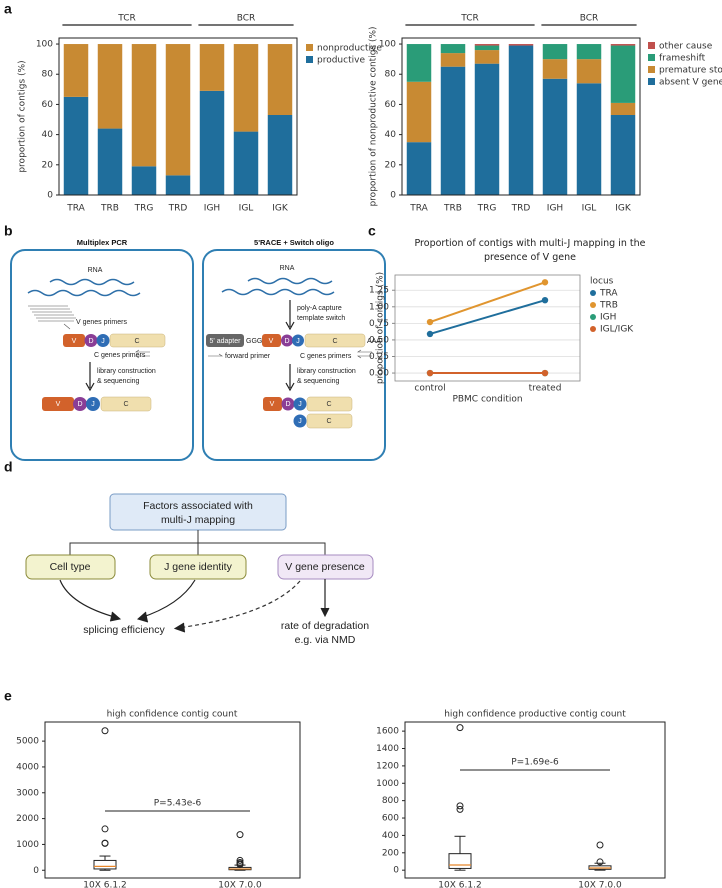 This screenshot has height=888, width=722. I want to click on primer-arrows, so click(364, 354).